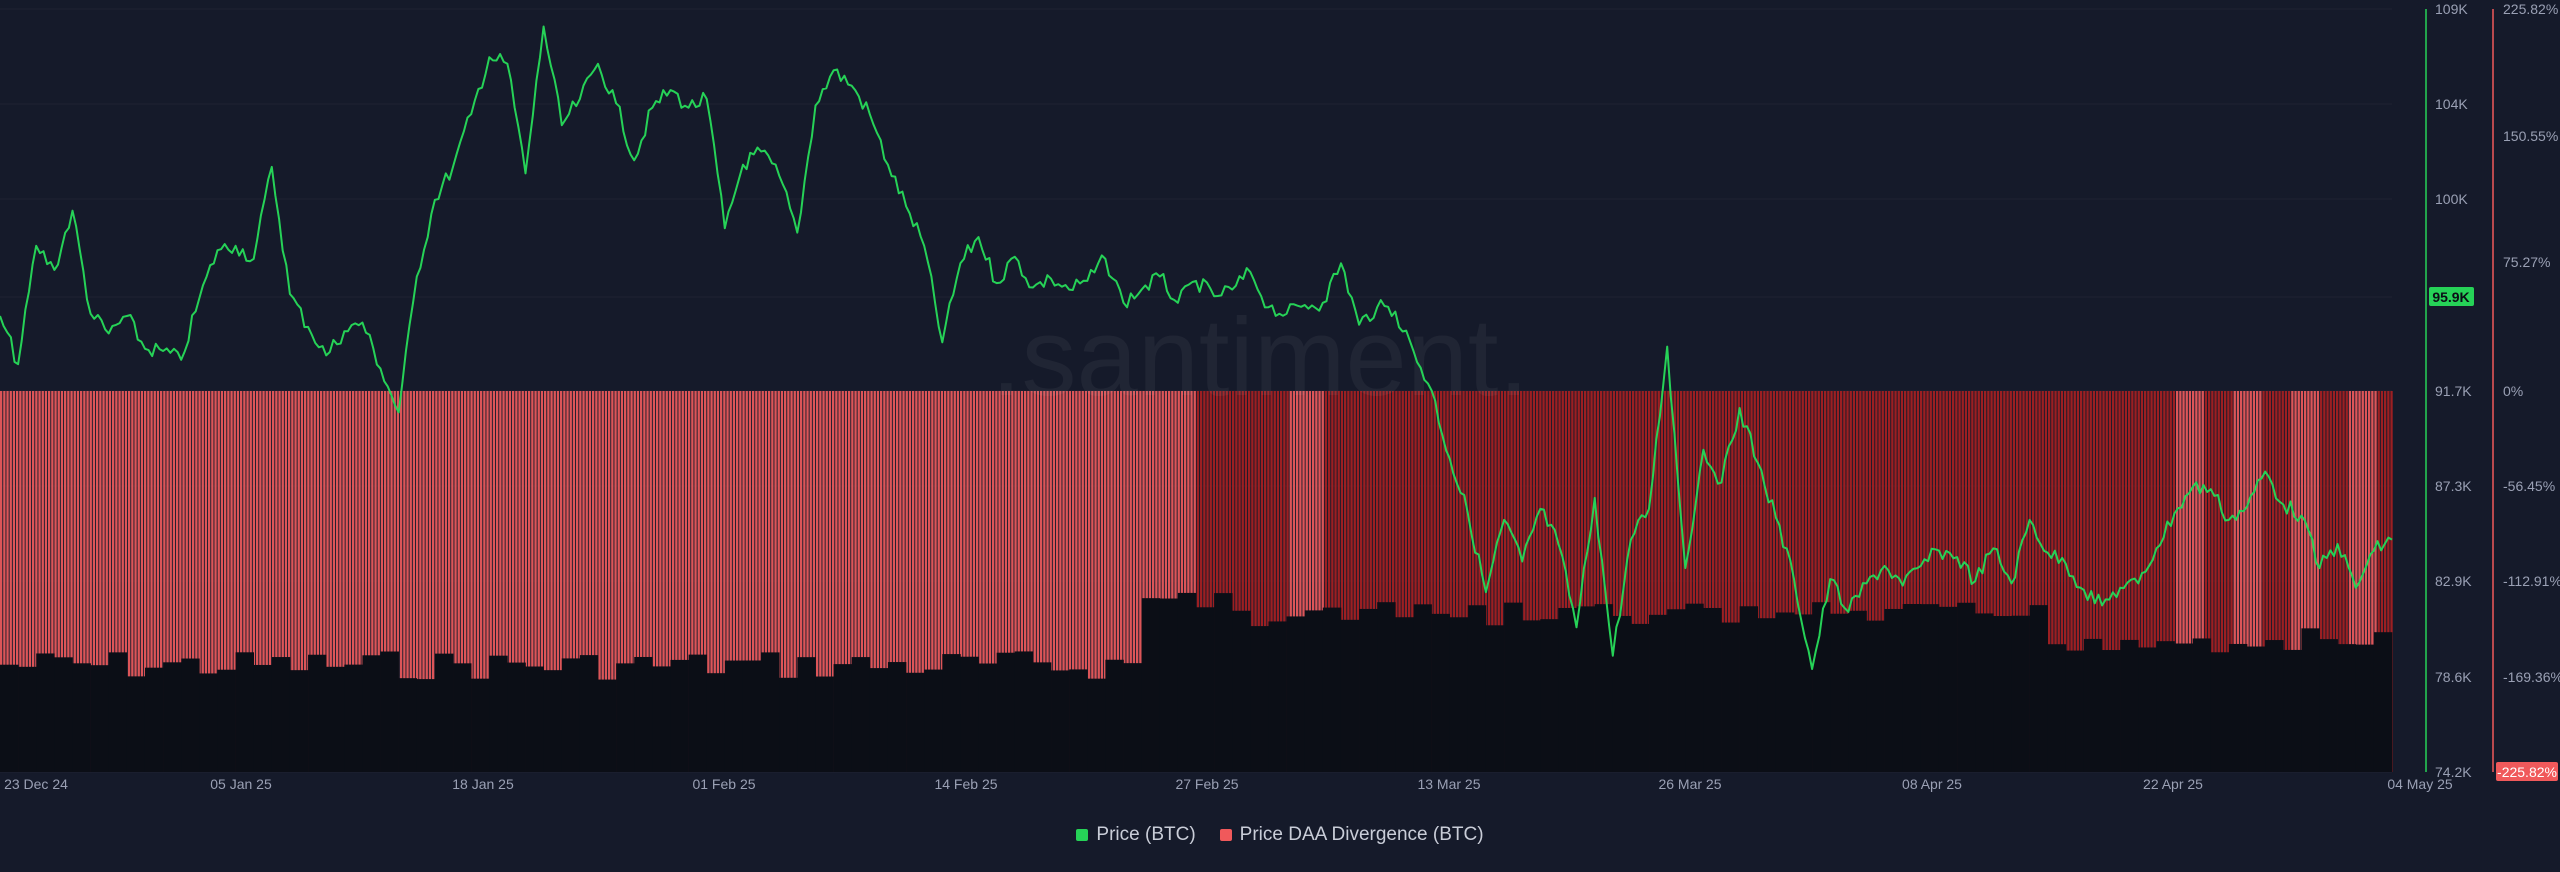  Describe the element at coordinates (2530, 9) in the screenshot. I see `divergence-tick-label: 225.82%` at that location.